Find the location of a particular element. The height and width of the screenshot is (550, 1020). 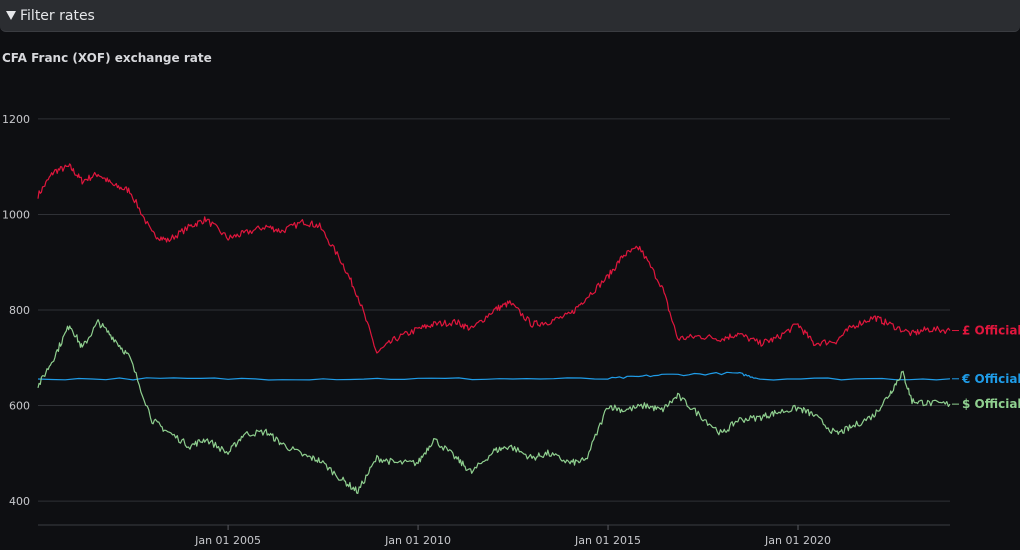

triangle-down-icon is located at coordinates (11, 15).